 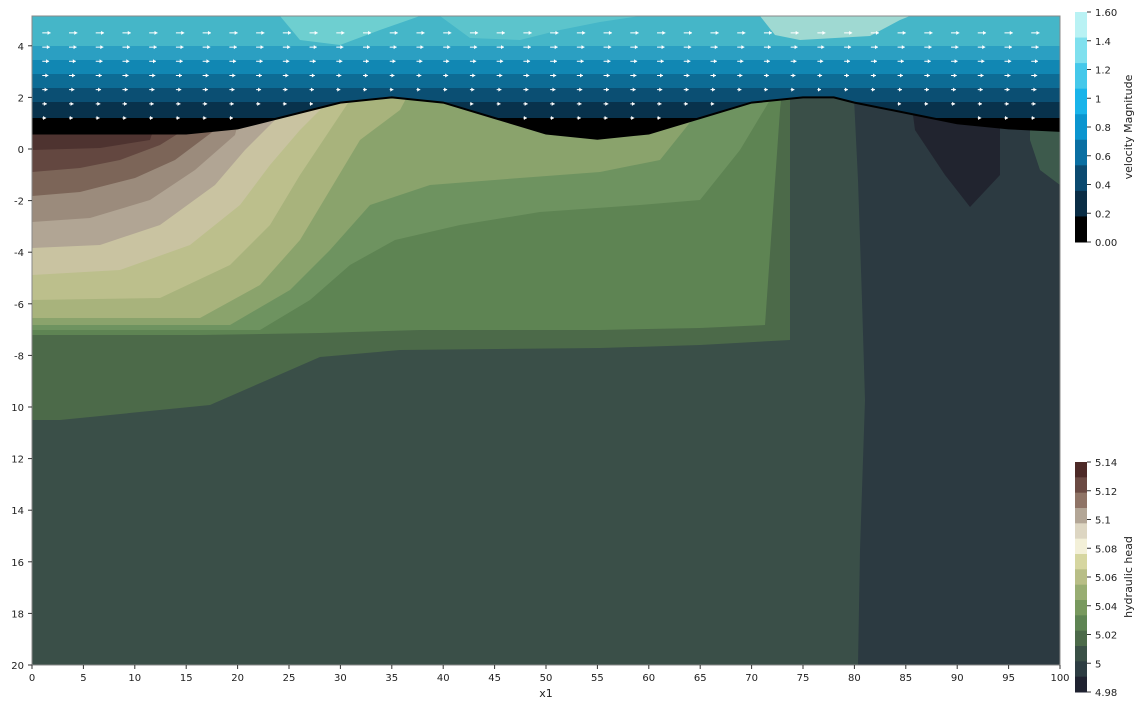 What do you see at coordinates (546, 118) in the screenshot?
I see `streambed-profile` at bounding box center [546, 118].